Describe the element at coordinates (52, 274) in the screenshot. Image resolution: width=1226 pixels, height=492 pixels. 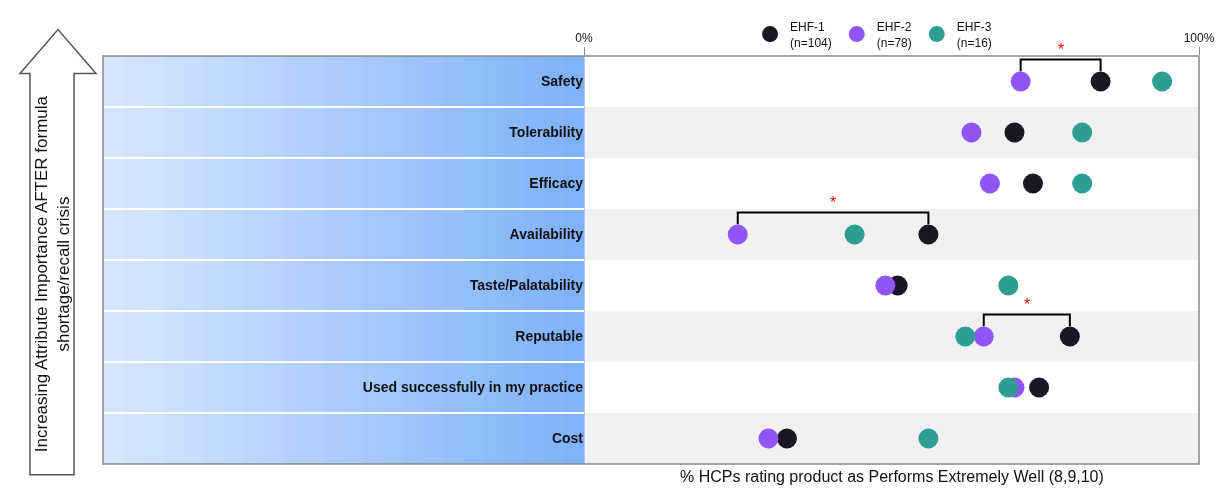
I see `text: Increasing Attribute Importance AFTER formula shortage/recall crisis` at that location.